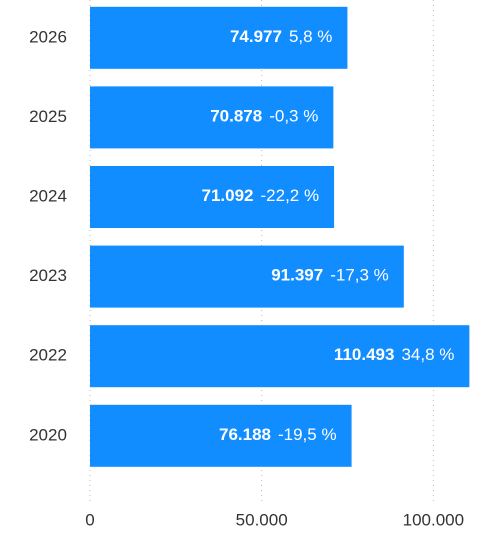 The height and width of the screenshot is (533, 484). What do you see at coordinates (297, 275) in the screenshot?
I see `value-label: 91.397` at bounding box center [297, 275].